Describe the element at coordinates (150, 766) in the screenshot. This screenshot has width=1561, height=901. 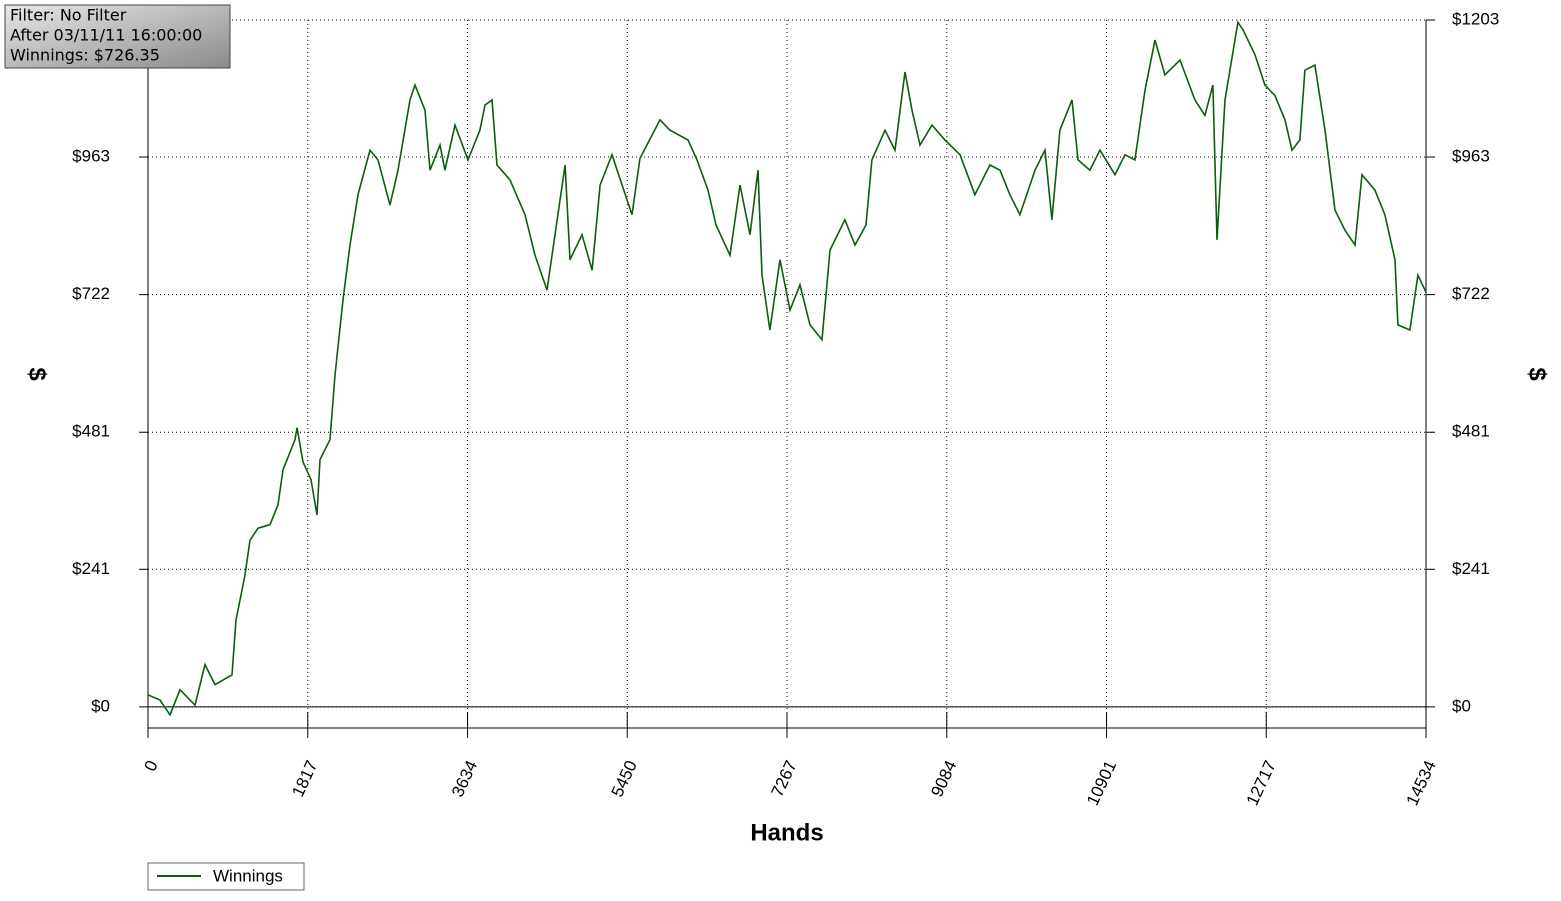
I see `x-tick-label: 0` at that location.